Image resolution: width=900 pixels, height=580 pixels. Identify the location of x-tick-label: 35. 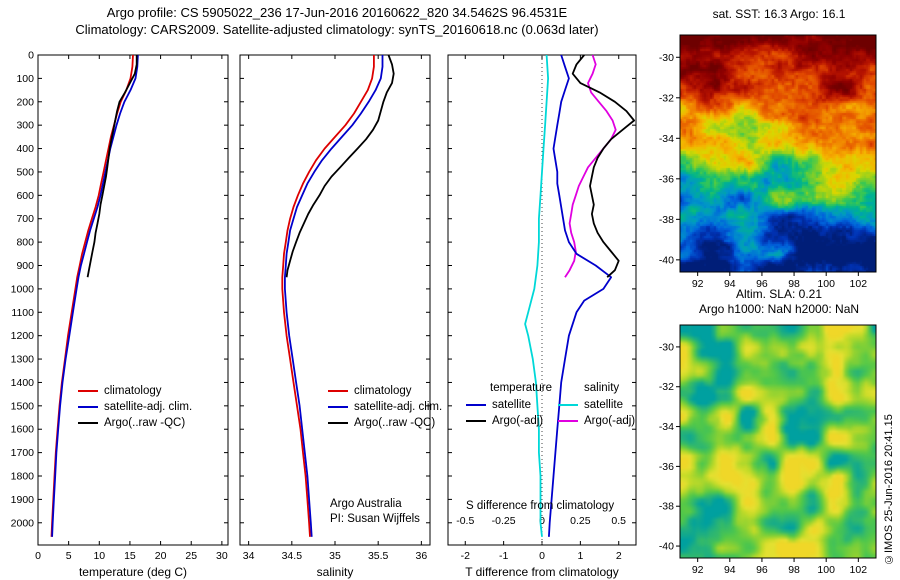
(335, 556).